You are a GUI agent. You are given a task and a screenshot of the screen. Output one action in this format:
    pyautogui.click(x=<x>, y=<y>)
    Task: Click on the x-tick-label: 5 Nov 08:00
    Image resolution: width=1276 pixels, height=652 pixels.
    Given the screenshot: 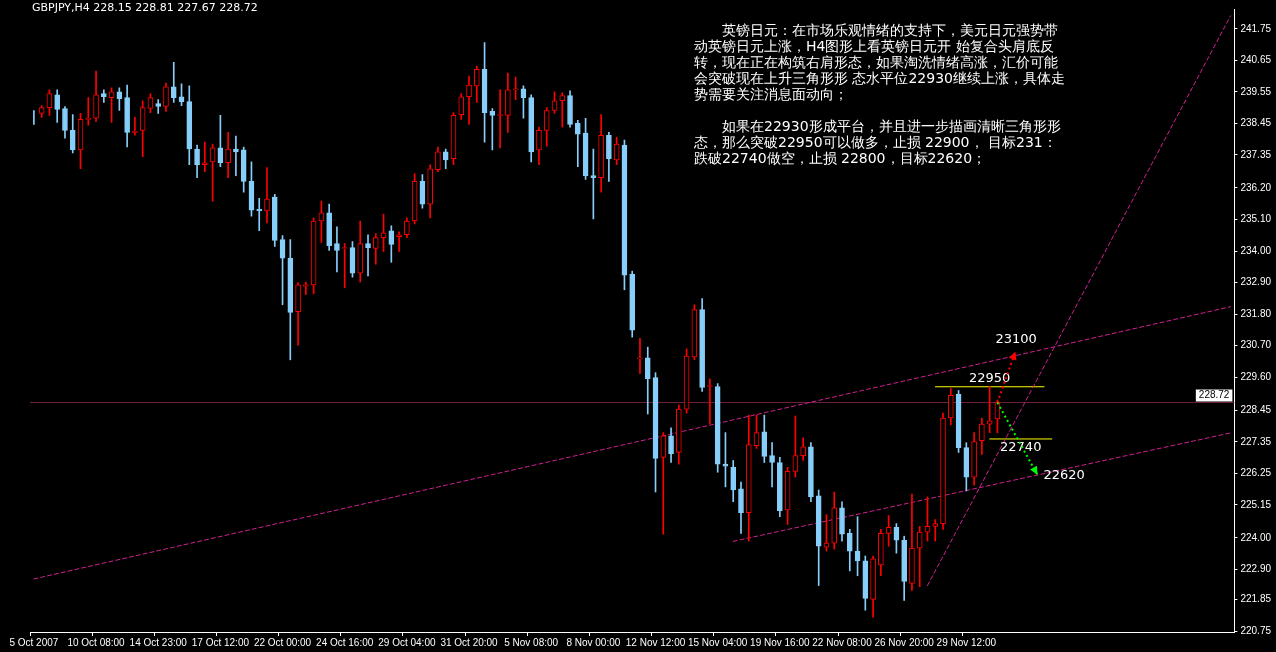 What is the action you would take?
    pyautogui.click(x=531, y=642)
    